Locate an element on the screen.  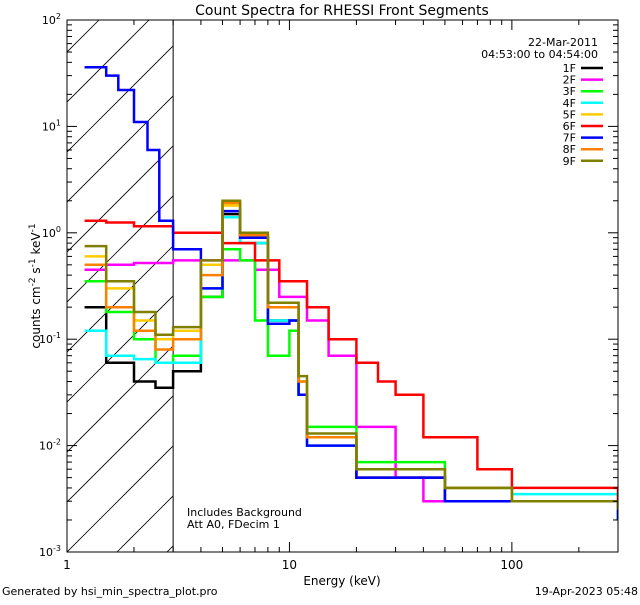
y-label-main: counts cm is located at coordinates (36, 317).